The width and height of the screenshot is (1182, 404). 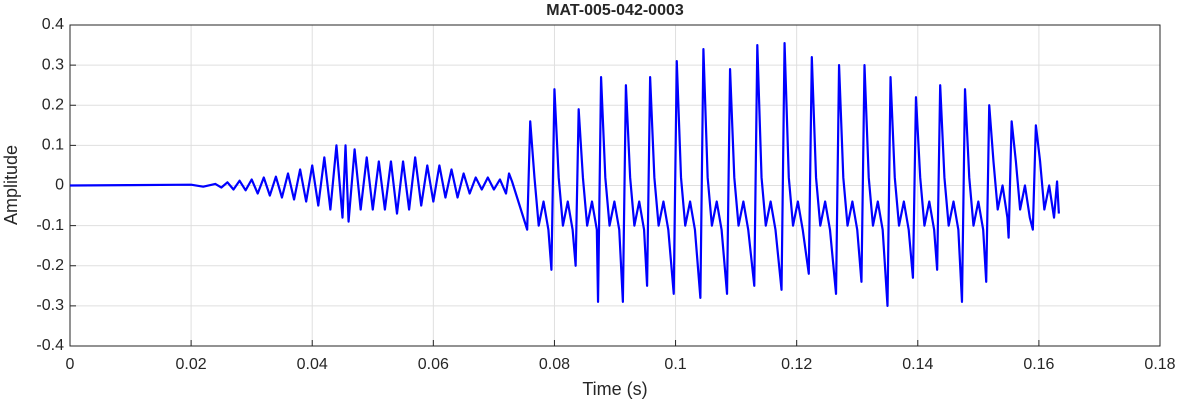 I want to click on y-tick-label: -0.1, so click(x=50, y=225).